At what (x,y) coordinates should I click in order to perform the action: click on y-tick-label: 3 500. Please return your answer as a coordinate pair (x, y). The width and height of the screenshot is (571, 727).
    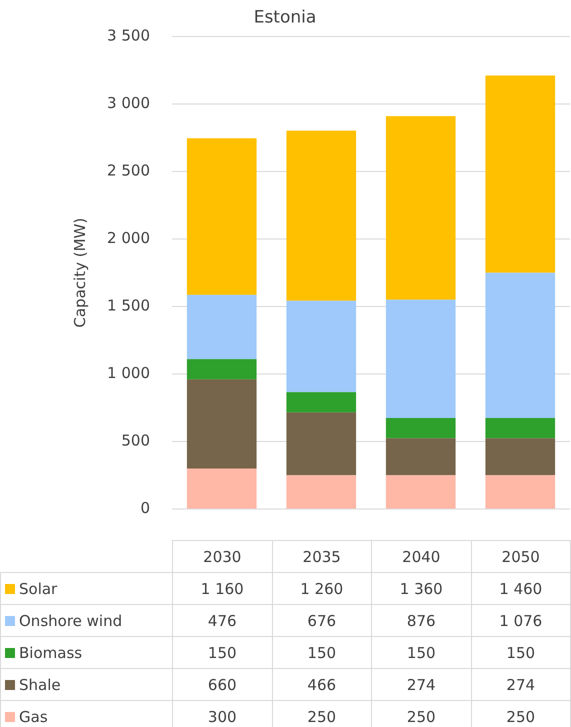
    Looking at the image, I should click on (128, 35).